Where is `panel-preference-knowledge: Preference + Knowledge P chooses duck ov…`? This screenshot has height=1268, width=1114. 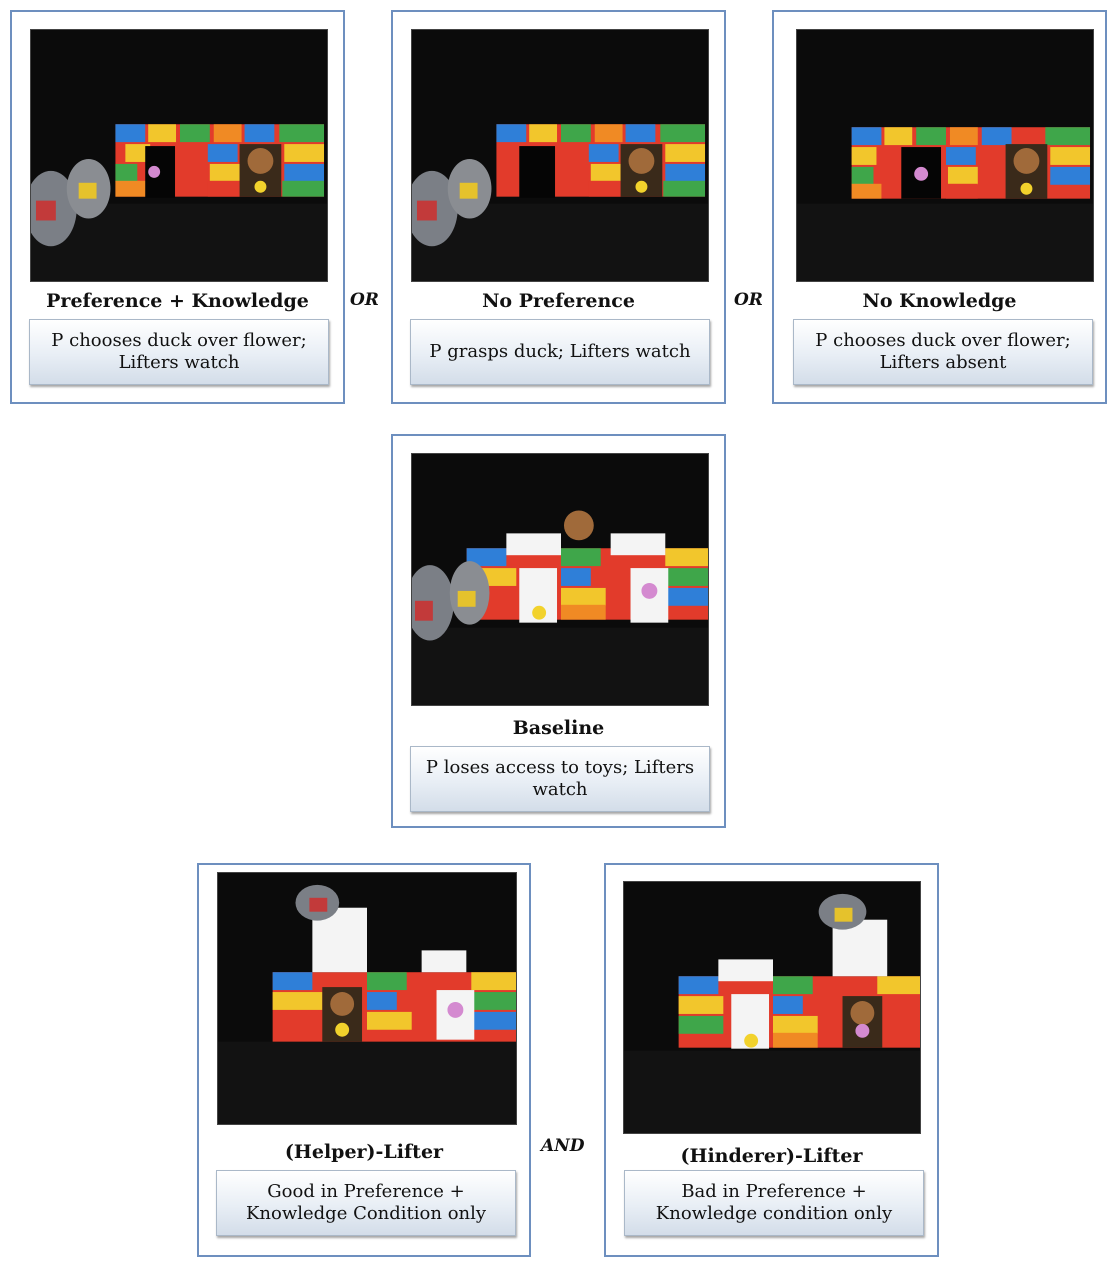
panel-preference-knowledge: Preference + Knowledge P chooses duck ov… is located at coordinates (177, 207).